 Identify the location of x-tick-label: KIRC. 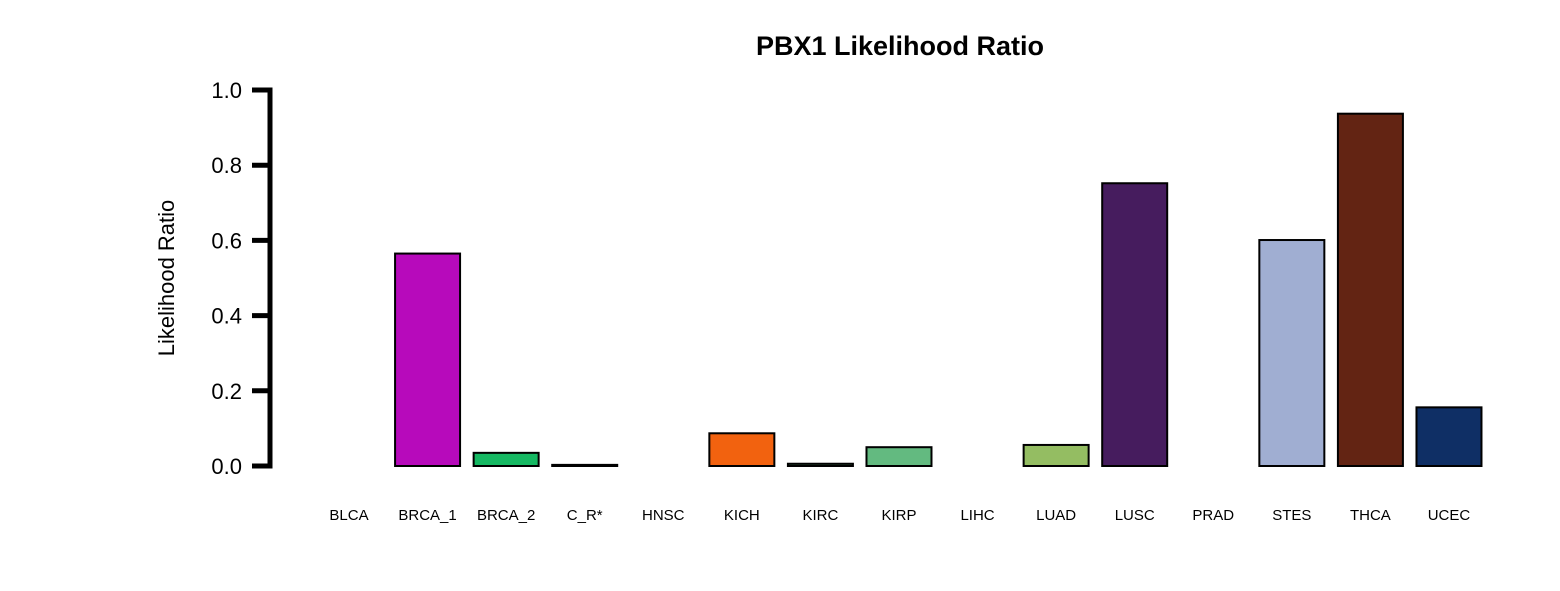
(820, 515).